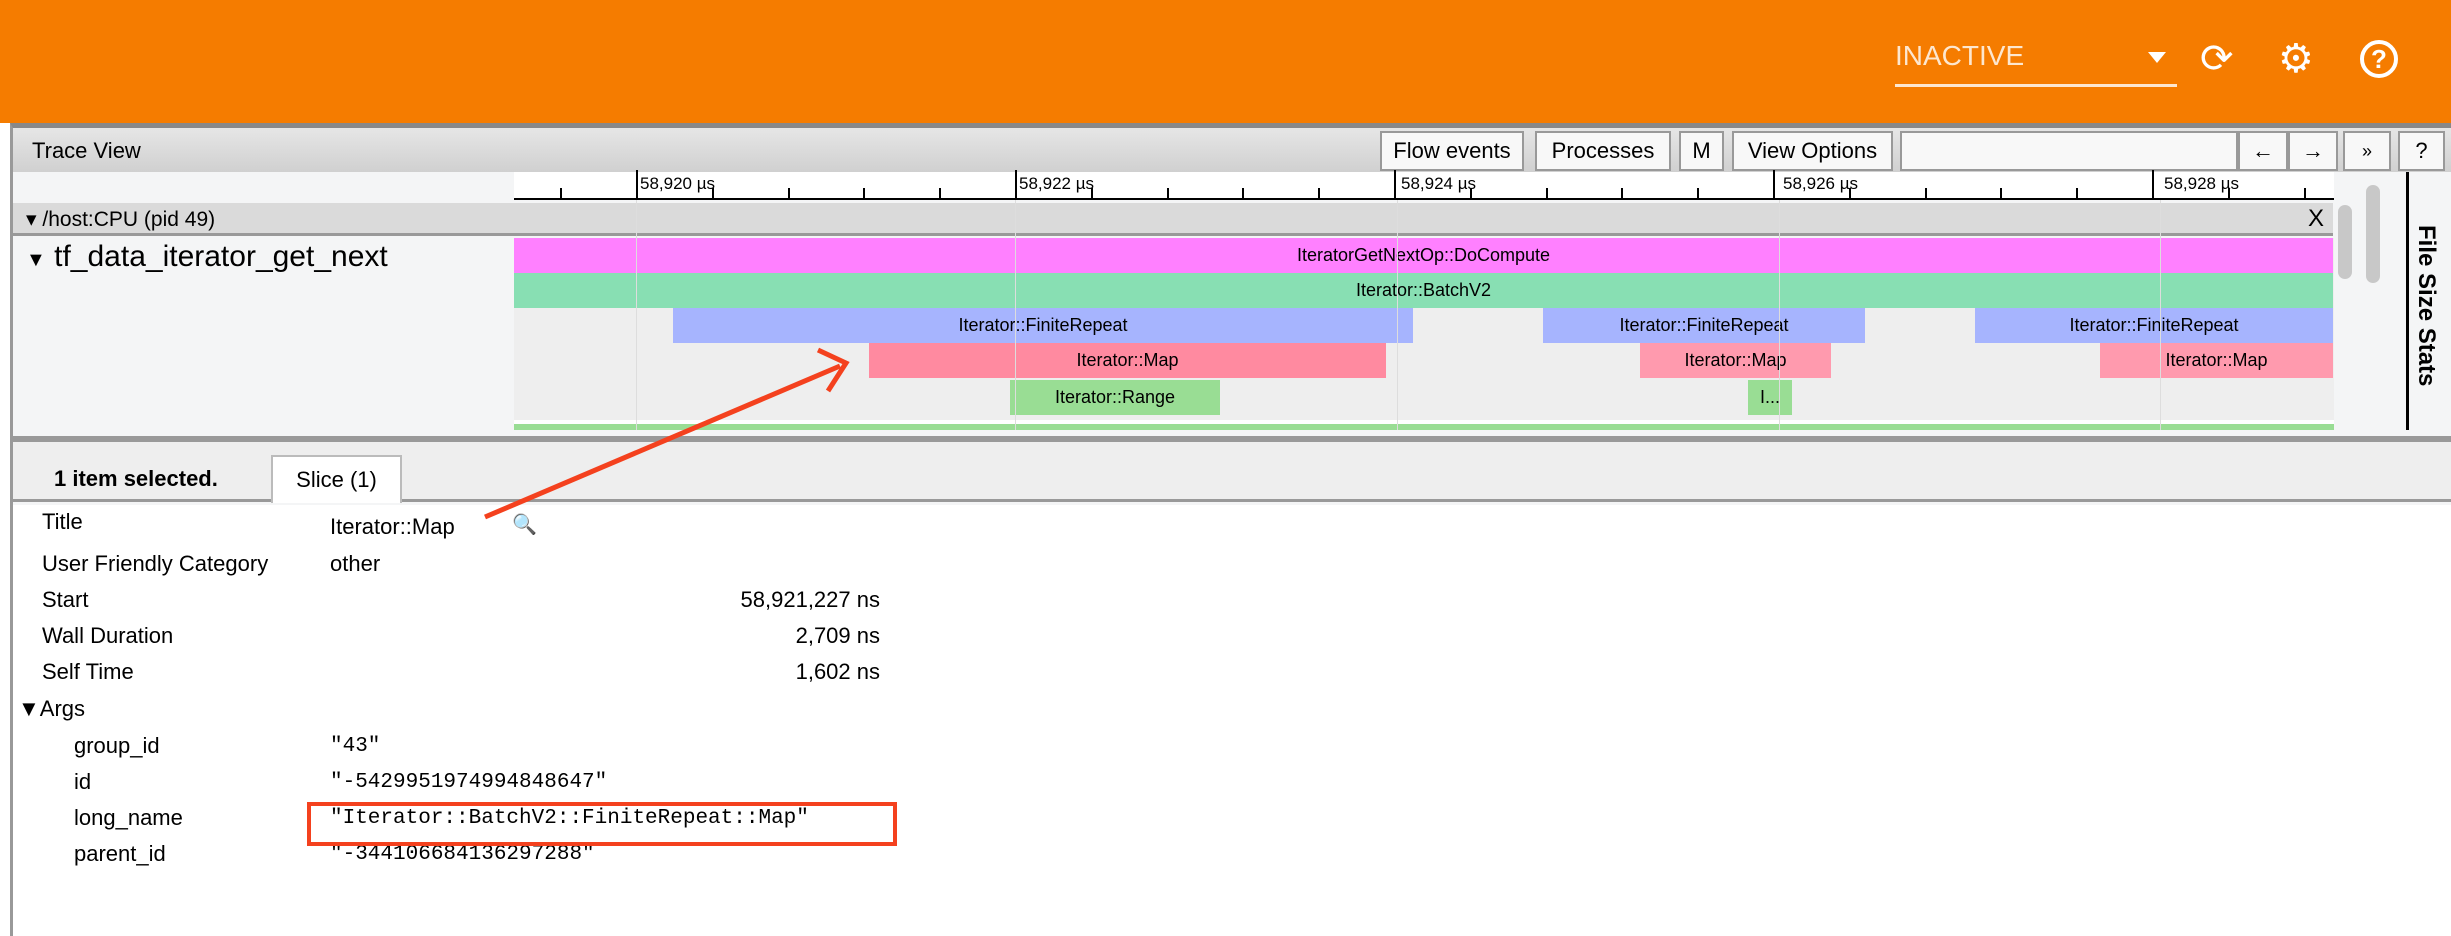  Describe the element at coordinates (2313, 151) in the screenshot. I see `next-result-button: →` at that location.